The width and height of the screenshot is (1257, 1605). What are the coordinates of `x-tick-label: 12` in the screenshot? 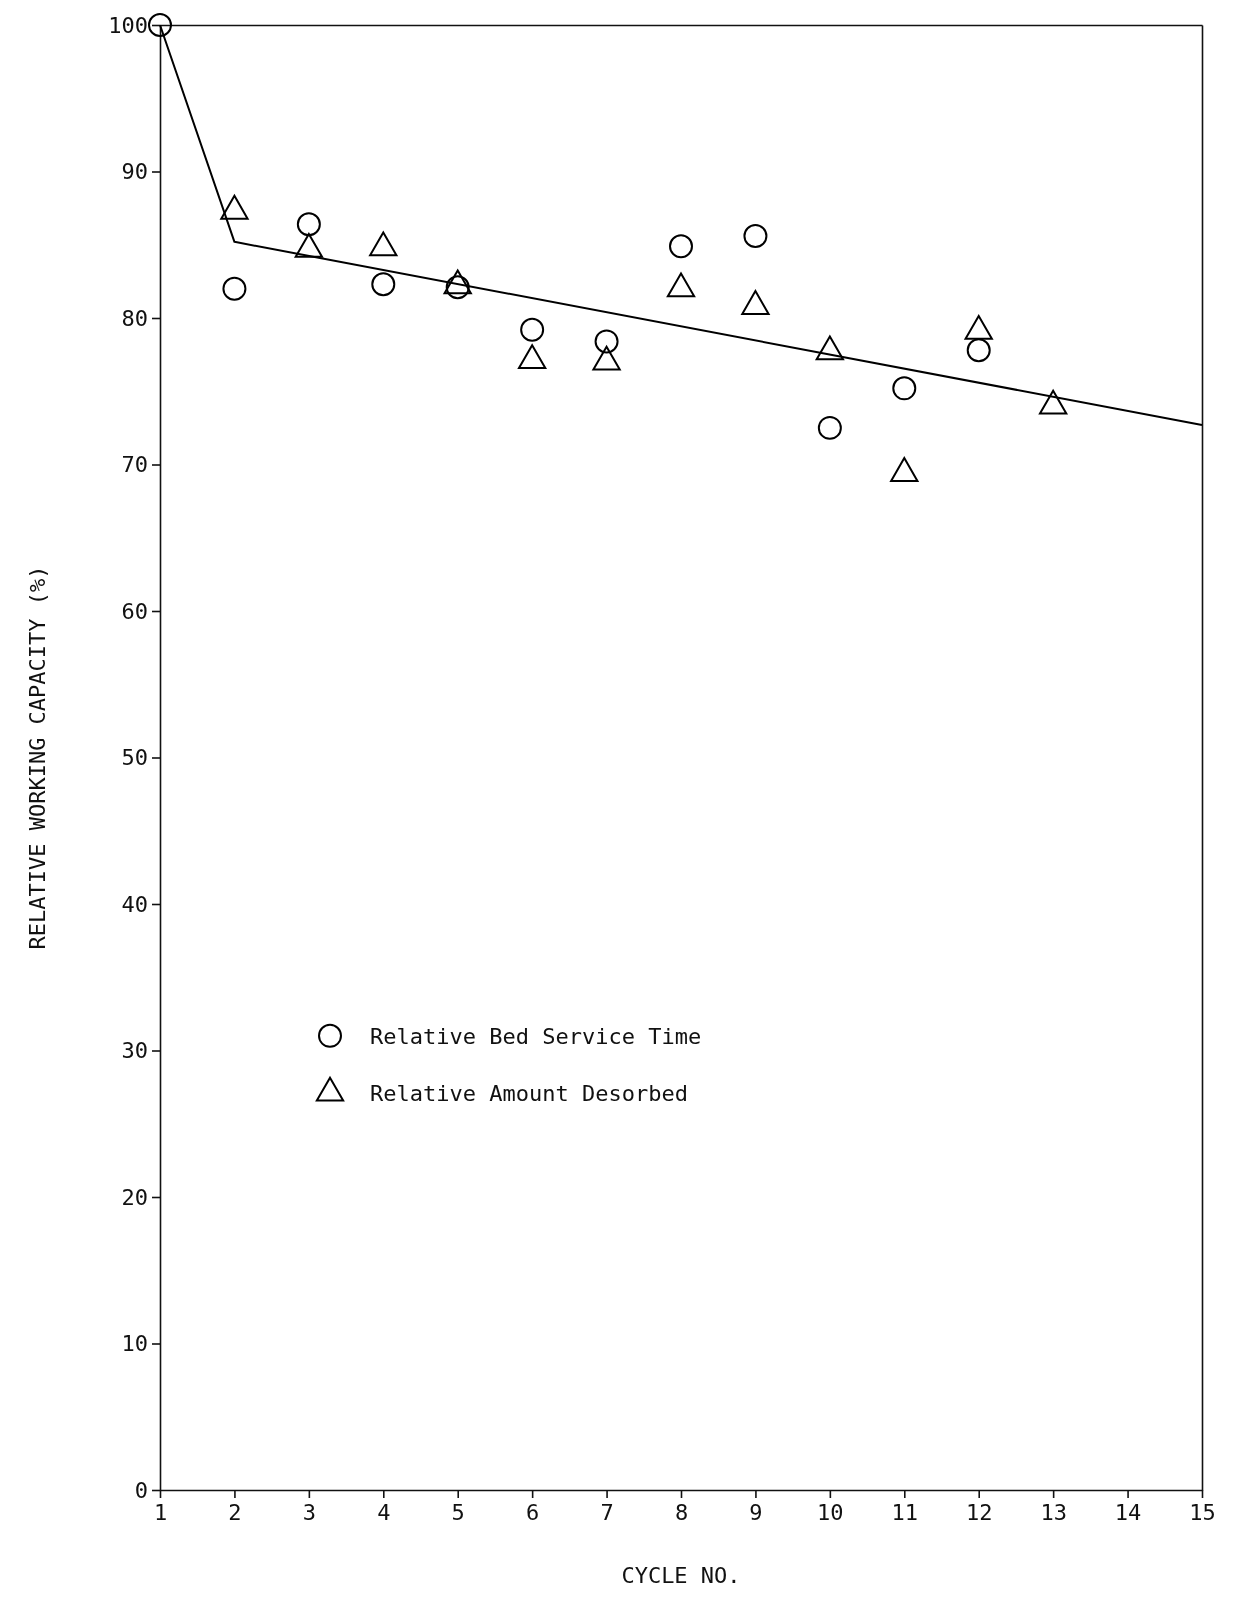 It's located at (979, 1512).